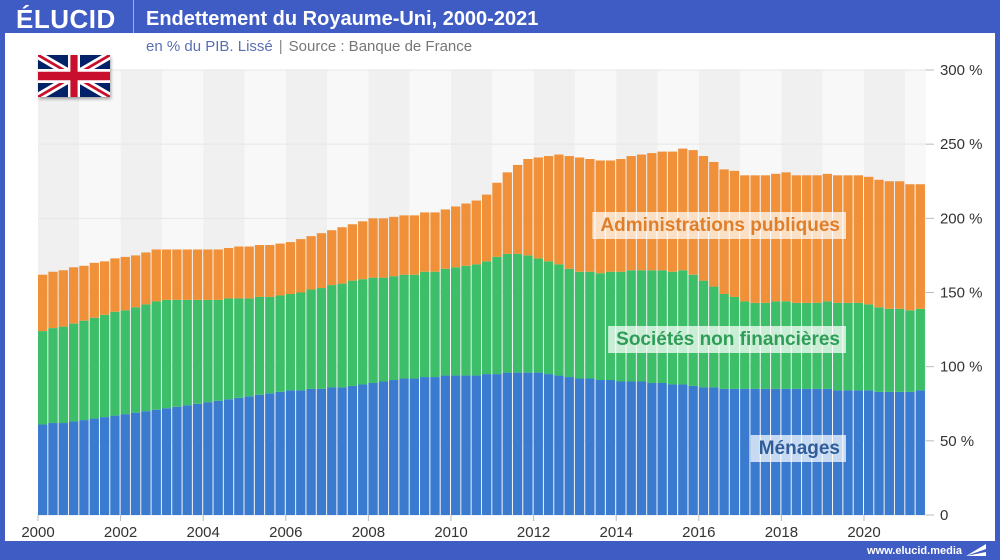  Describe the element at coordinates (954, 293) in the screenshot. I see `y-axis: 0 50 % 100 % 150 % 200 % 250 % 300 %` at that location.